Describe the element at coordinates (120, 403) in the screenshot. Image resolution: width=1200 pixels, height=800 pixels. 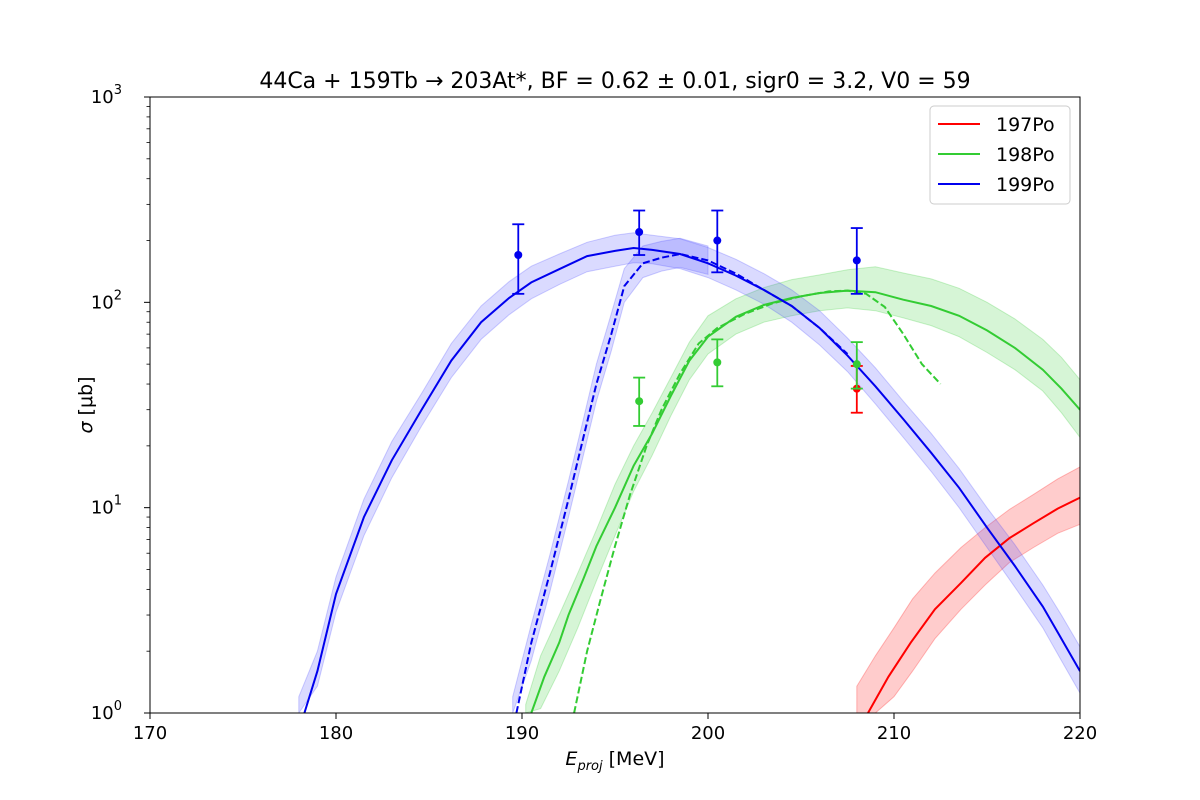
I see `y-axis-ticks: 10⁰ 10¹ 10² 10³` at that location.